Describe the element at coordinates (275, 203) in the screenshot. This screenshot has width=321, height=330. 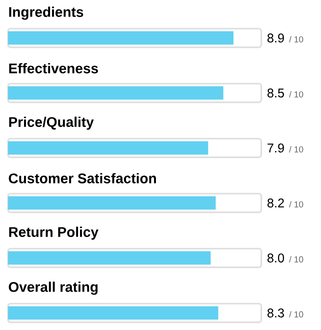
I see `data-label: 8.2` at that location.